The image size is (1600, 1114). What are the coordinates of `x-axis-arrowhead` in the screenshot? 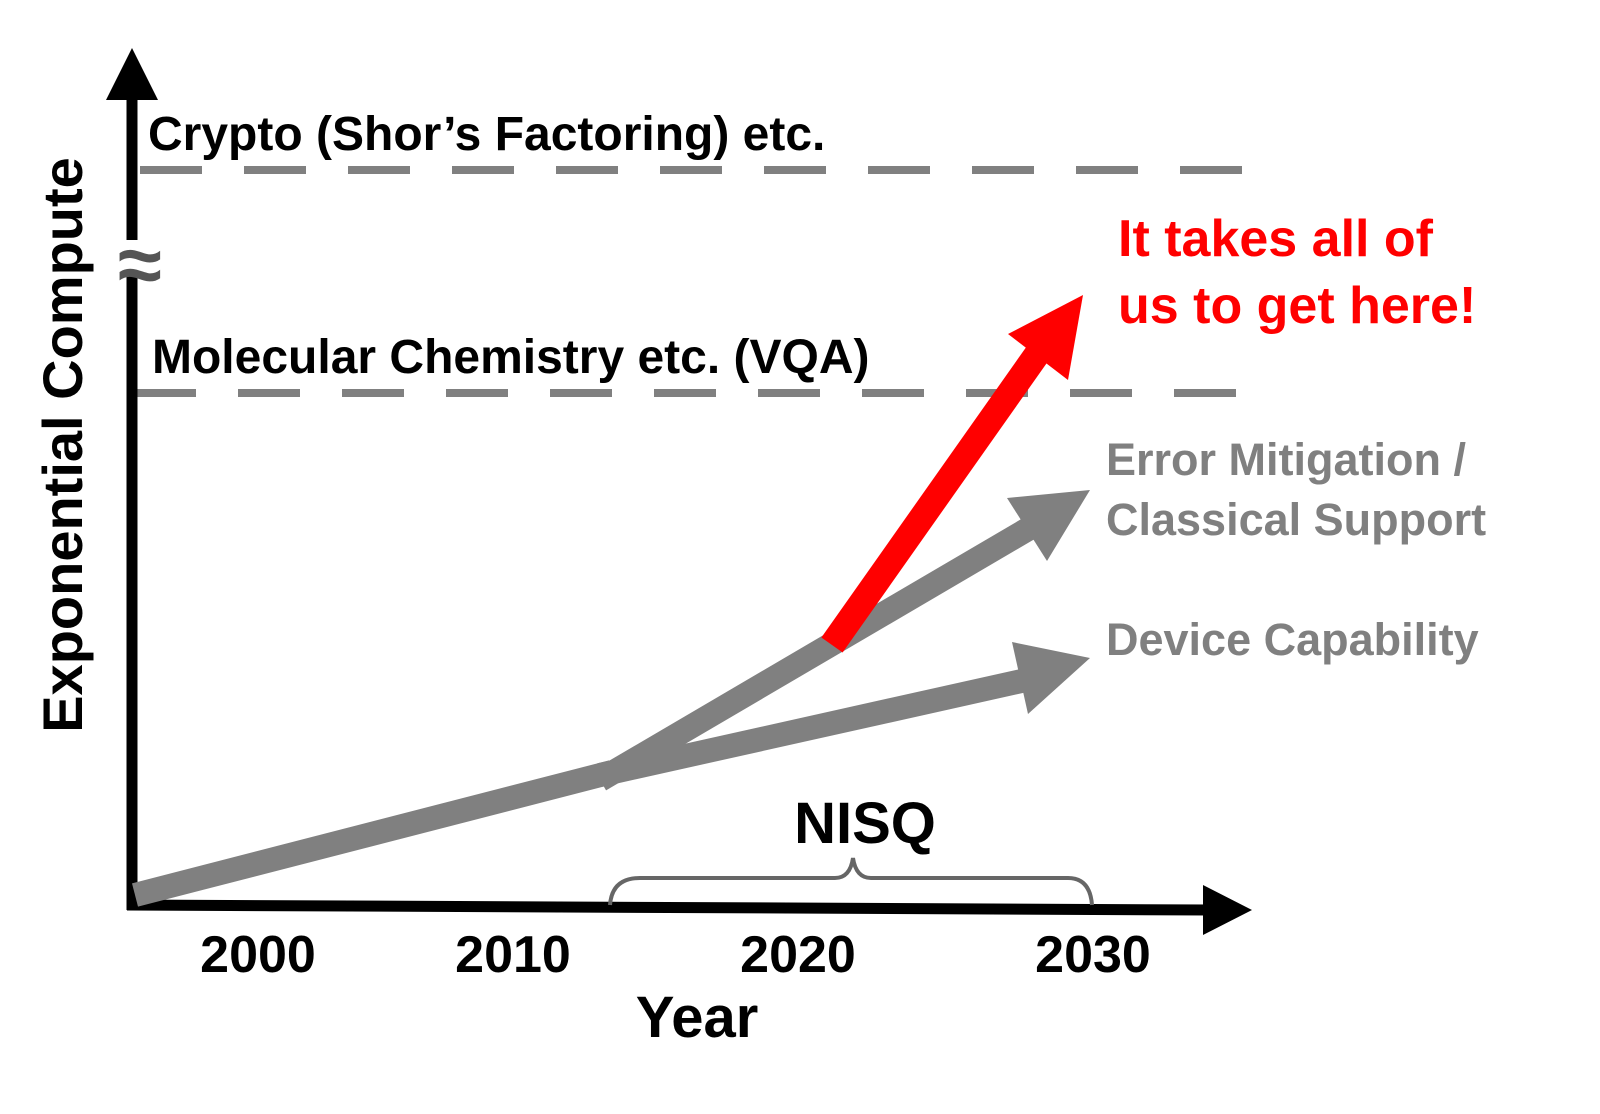 It's located at (1227, 910).